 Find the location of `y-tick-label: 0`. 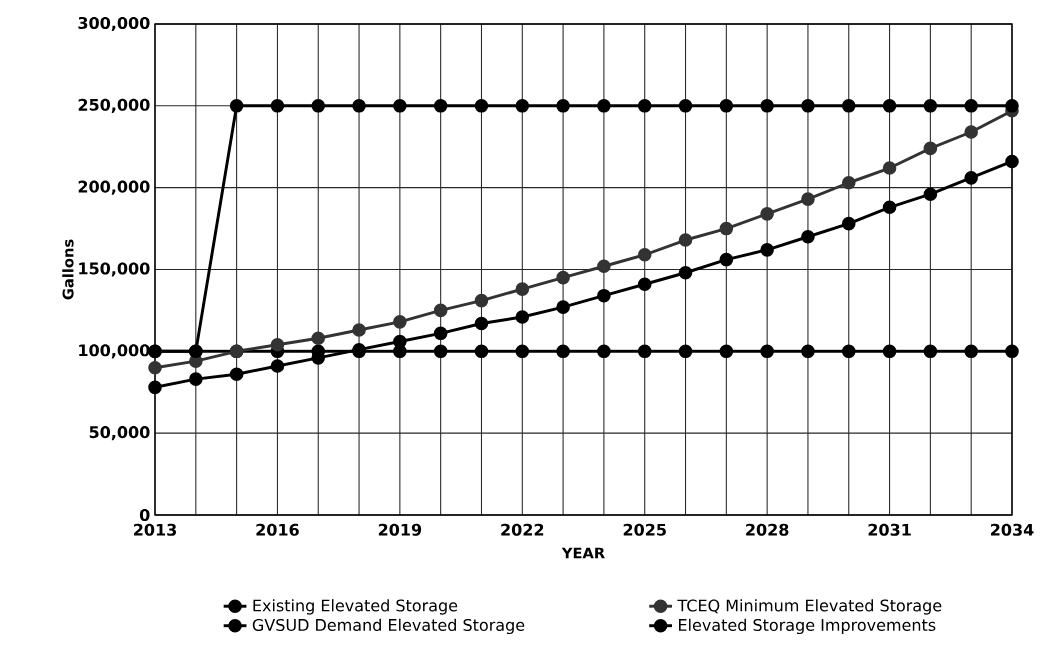

y-tick-label: 0 is located at coordinates (144, 515).